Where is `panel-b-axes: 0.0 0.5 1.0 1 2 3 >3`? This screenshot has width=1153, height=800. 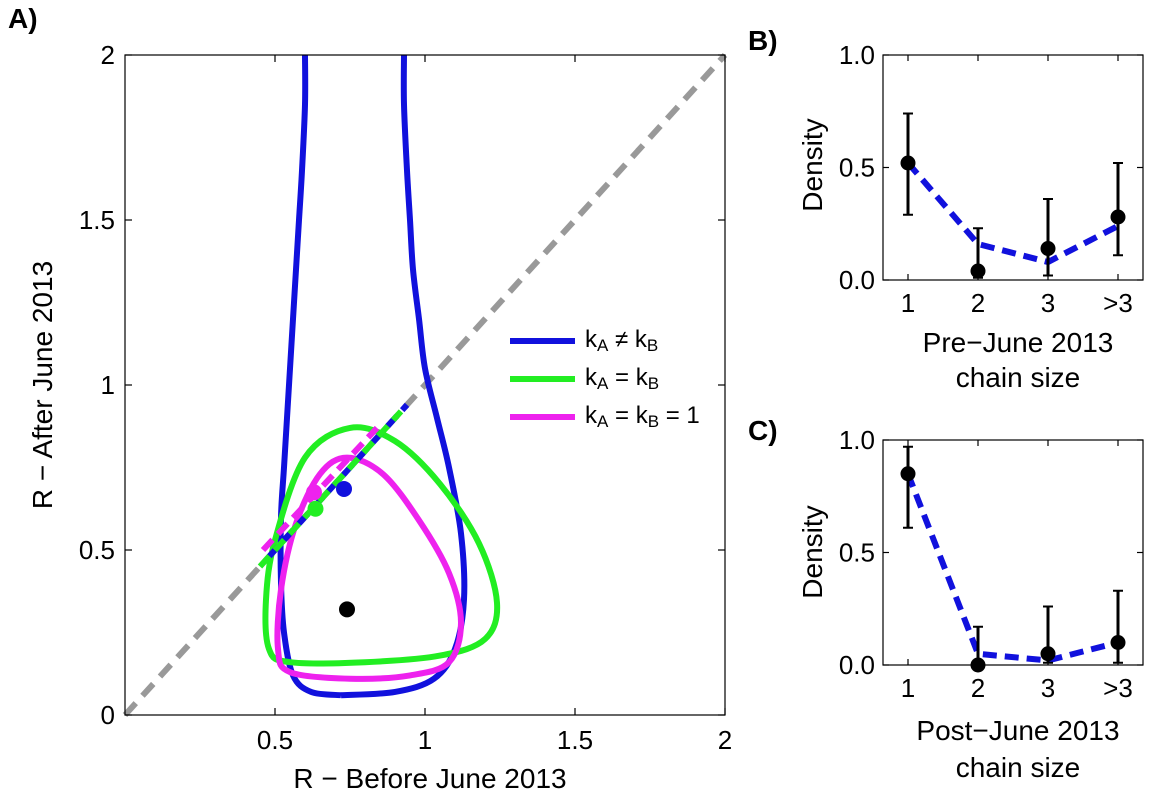
panel-b-axes: 0.0 0.5 1.0 1 2 3 >3 is located at coordinates (991, 179).